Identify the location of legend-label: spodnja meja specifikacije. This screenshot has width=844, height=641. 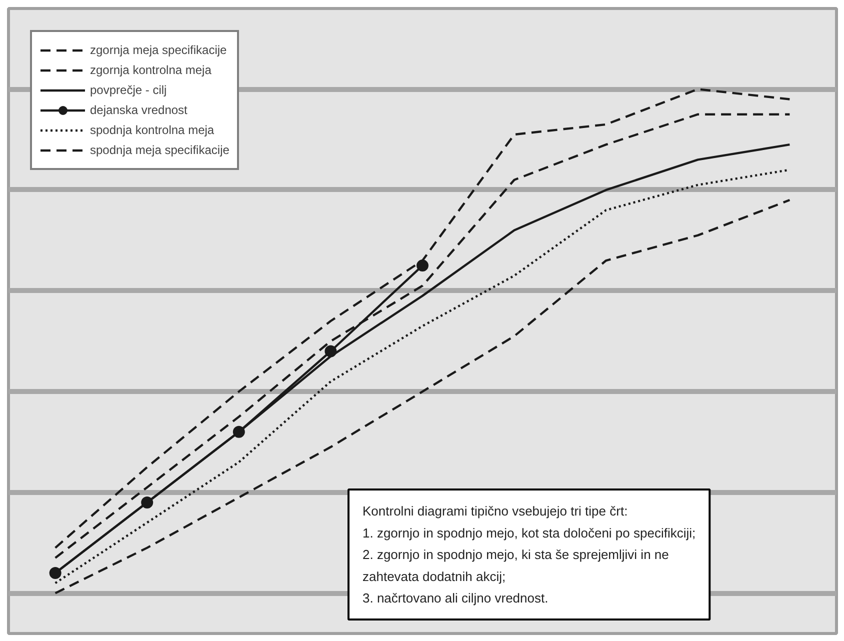
(160, 150).